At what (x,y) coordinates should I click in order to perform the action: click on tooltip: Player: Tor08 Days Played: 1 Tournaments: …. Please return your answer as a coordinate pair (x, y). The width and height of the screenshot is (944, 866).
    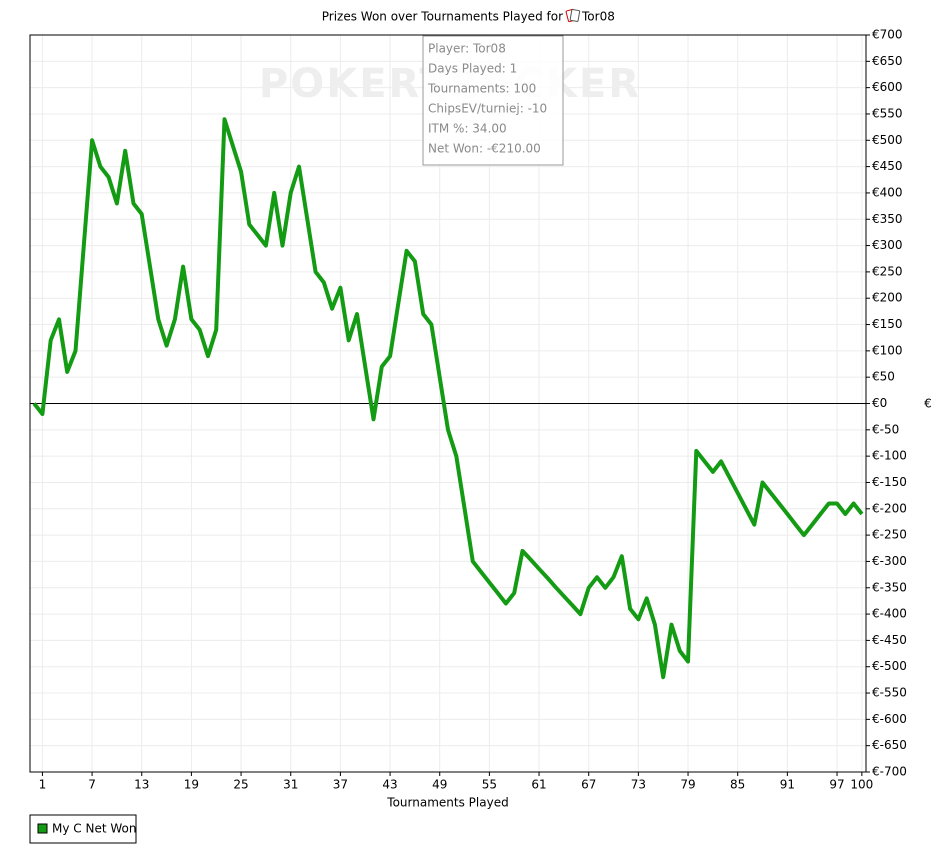
    Looking at the image, I should click on (493, 100).